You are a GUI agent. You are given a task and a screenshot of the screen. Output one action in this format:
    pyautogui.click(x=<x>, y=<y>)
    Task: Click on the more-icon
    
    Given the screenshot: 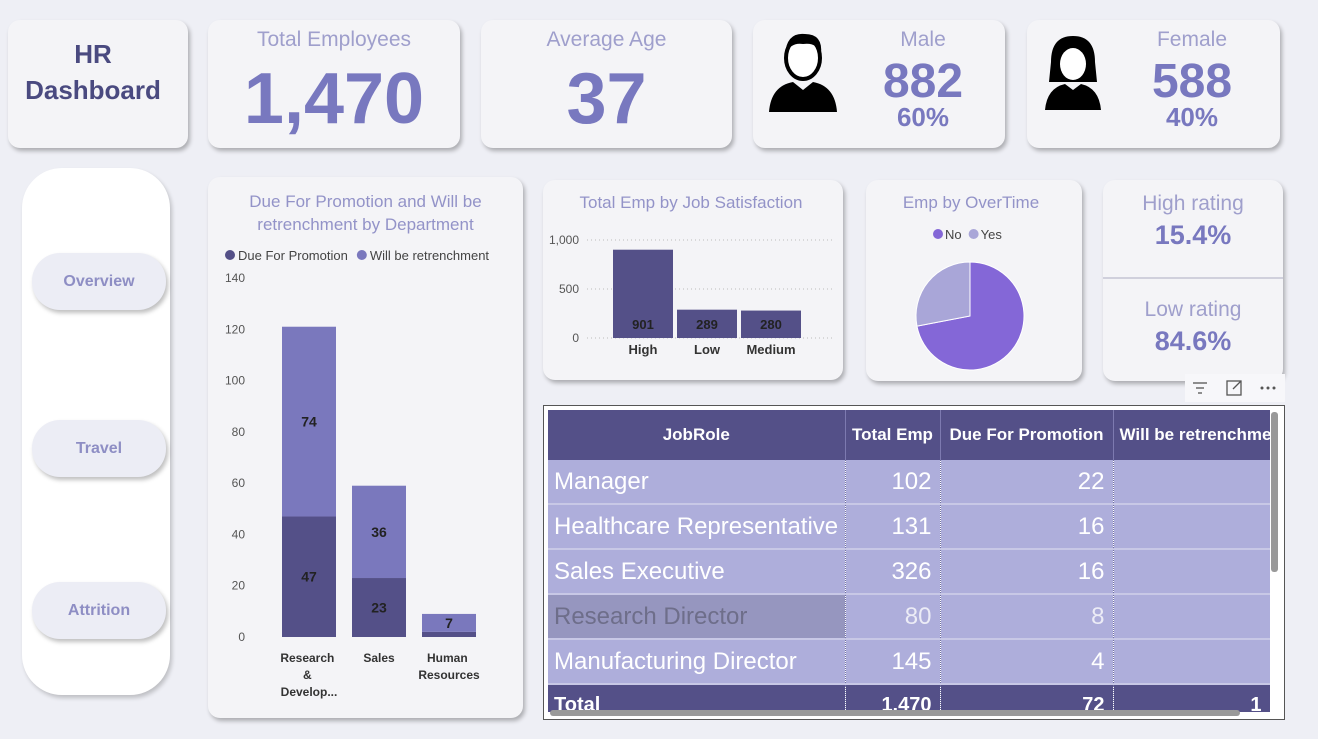 What is the action you would take?
    pyautogui.click(x=1268, y=388)
    